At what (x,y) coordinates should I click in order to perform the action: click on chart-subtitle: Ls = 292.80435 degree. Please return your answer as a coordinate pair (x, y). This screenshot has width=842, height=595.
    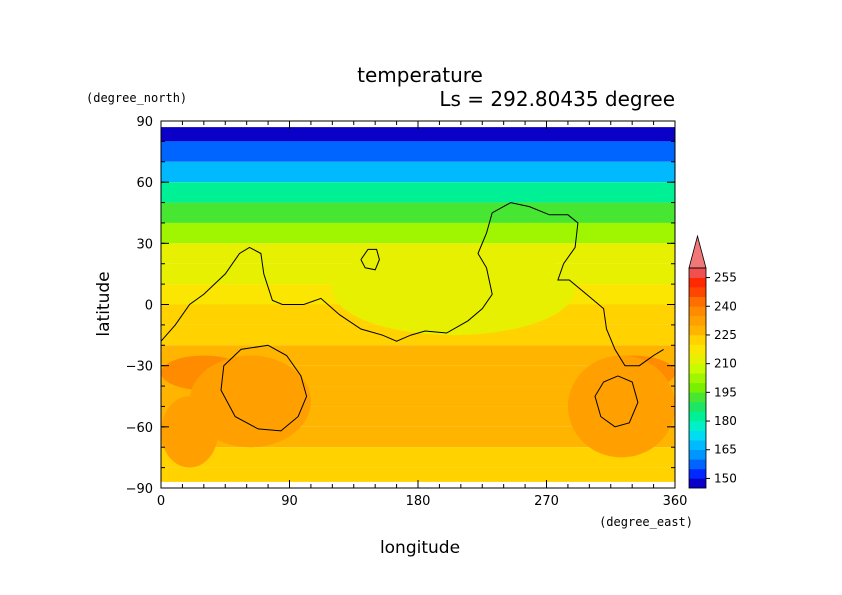
    Looking at the image, I should click on (557, 99).